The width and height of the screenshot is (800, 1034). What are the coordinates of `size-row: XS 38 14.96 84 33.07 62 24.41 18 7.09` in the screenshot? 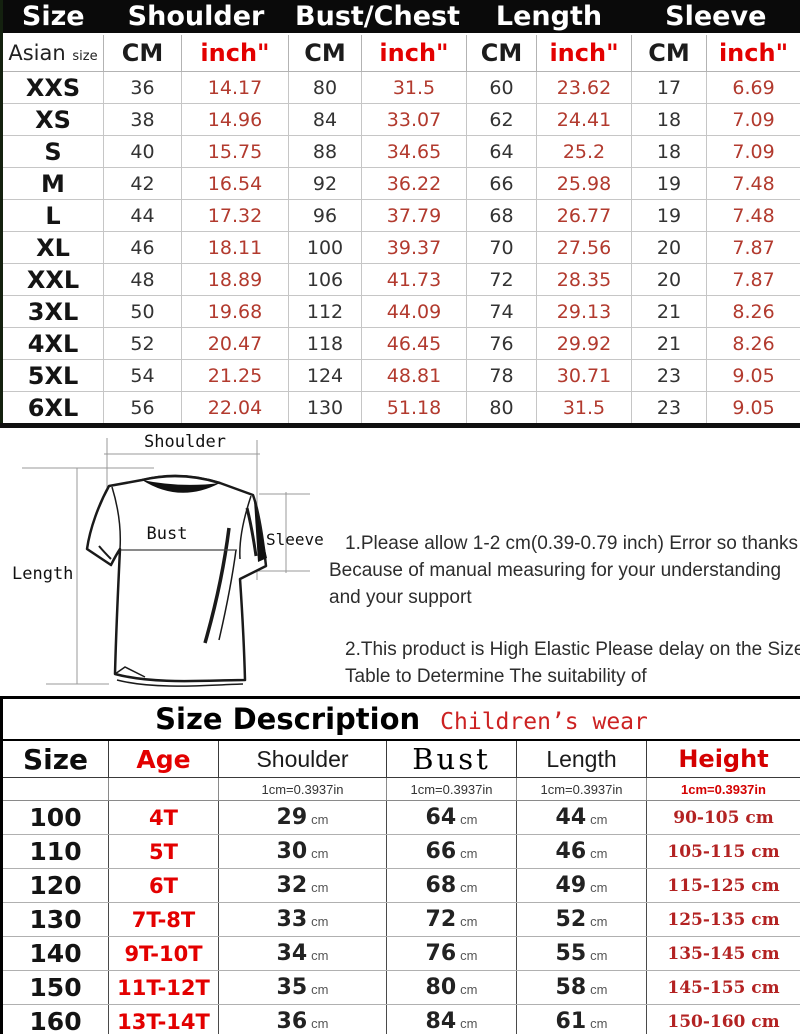 It's located at (400, 119).